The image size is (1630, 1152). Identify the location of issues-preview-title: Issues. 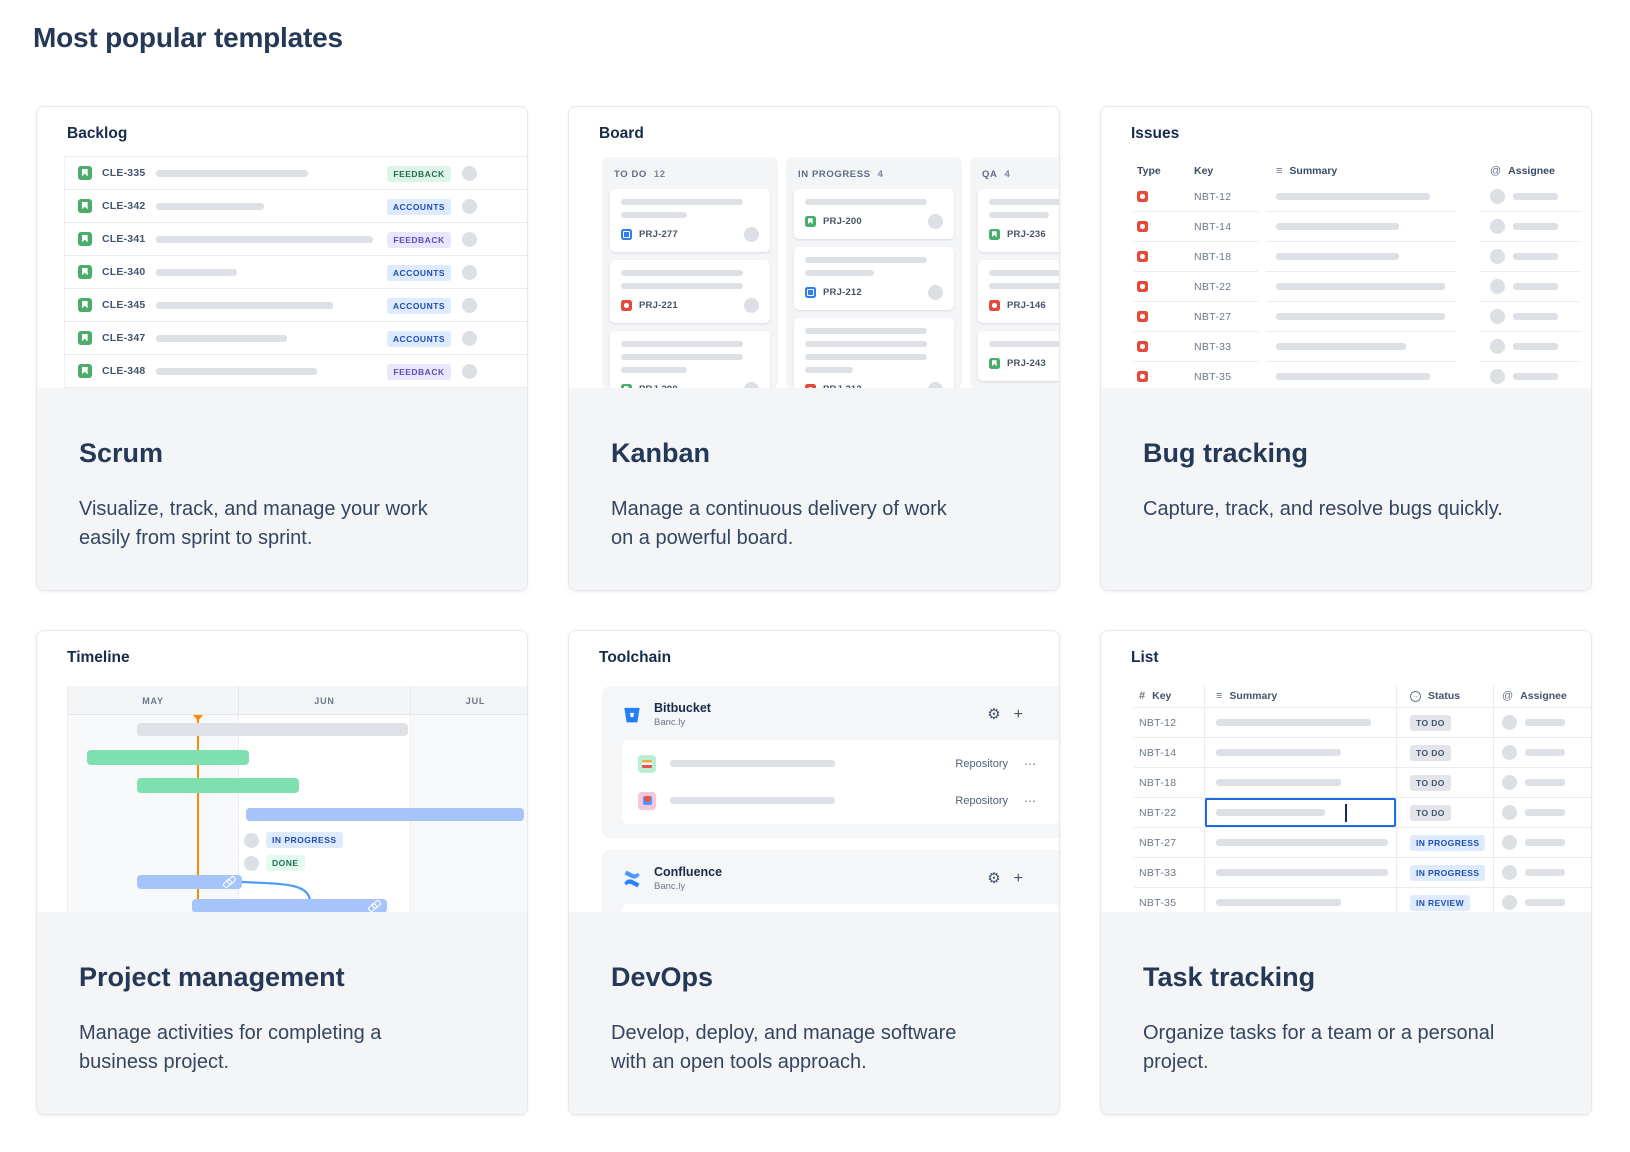
(1155, 133).